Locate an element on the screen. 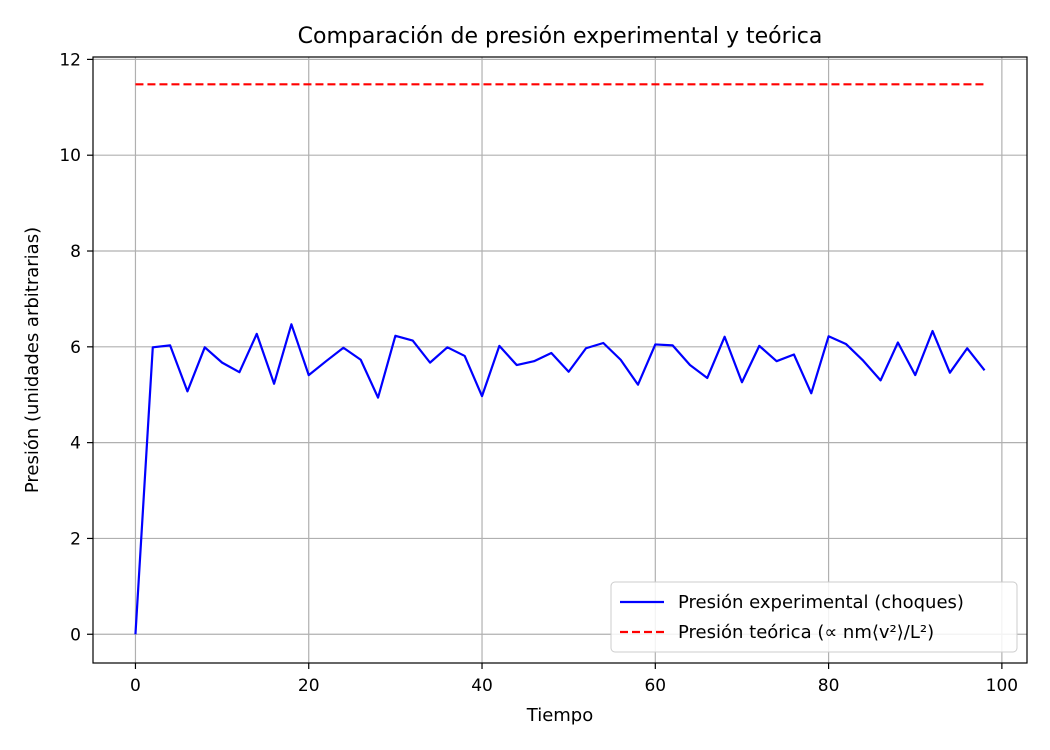 This screenshot has width=1050, height=750. y-tick-label: 4 is located at coordinates (75, 444).